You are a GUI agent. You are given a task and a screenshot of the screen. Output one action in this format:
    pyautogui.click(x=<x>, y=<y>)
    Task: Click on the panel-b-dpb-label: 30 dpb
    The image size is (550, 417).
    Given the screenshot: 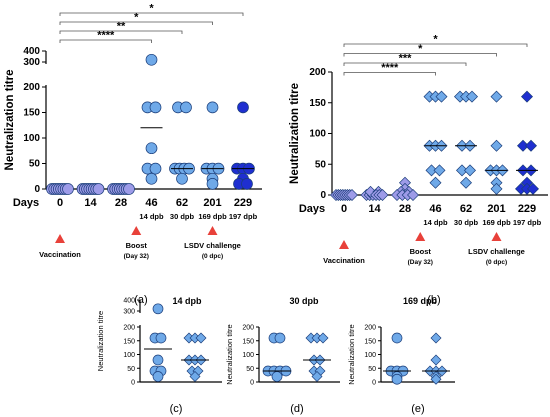 What is the action you would take?
    pyautogui.click(x=466, y=222)
    